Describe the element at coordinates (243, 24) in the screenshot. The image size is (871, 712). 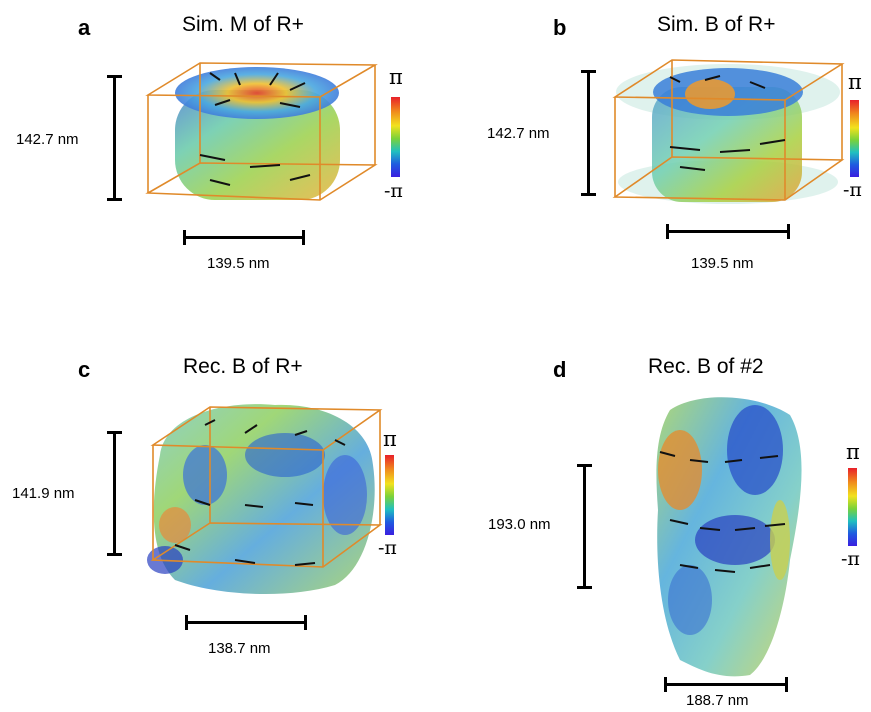
I see `panel-title: Sim. M of R+` at that location.